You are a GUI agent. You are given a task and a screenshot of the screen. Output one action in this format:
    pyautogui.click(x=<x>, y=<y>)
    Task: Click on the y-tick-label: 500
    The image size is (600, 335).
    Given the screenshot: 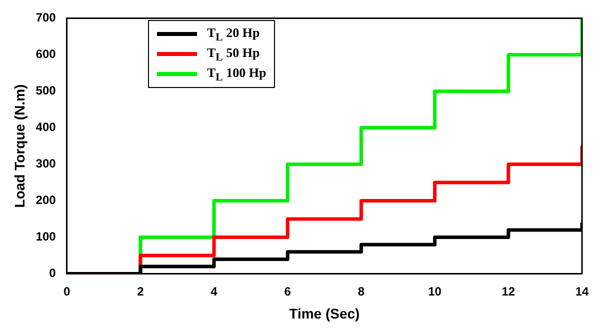 What is the action you would take?
    pyautogui.click(x=46, y=91)
    